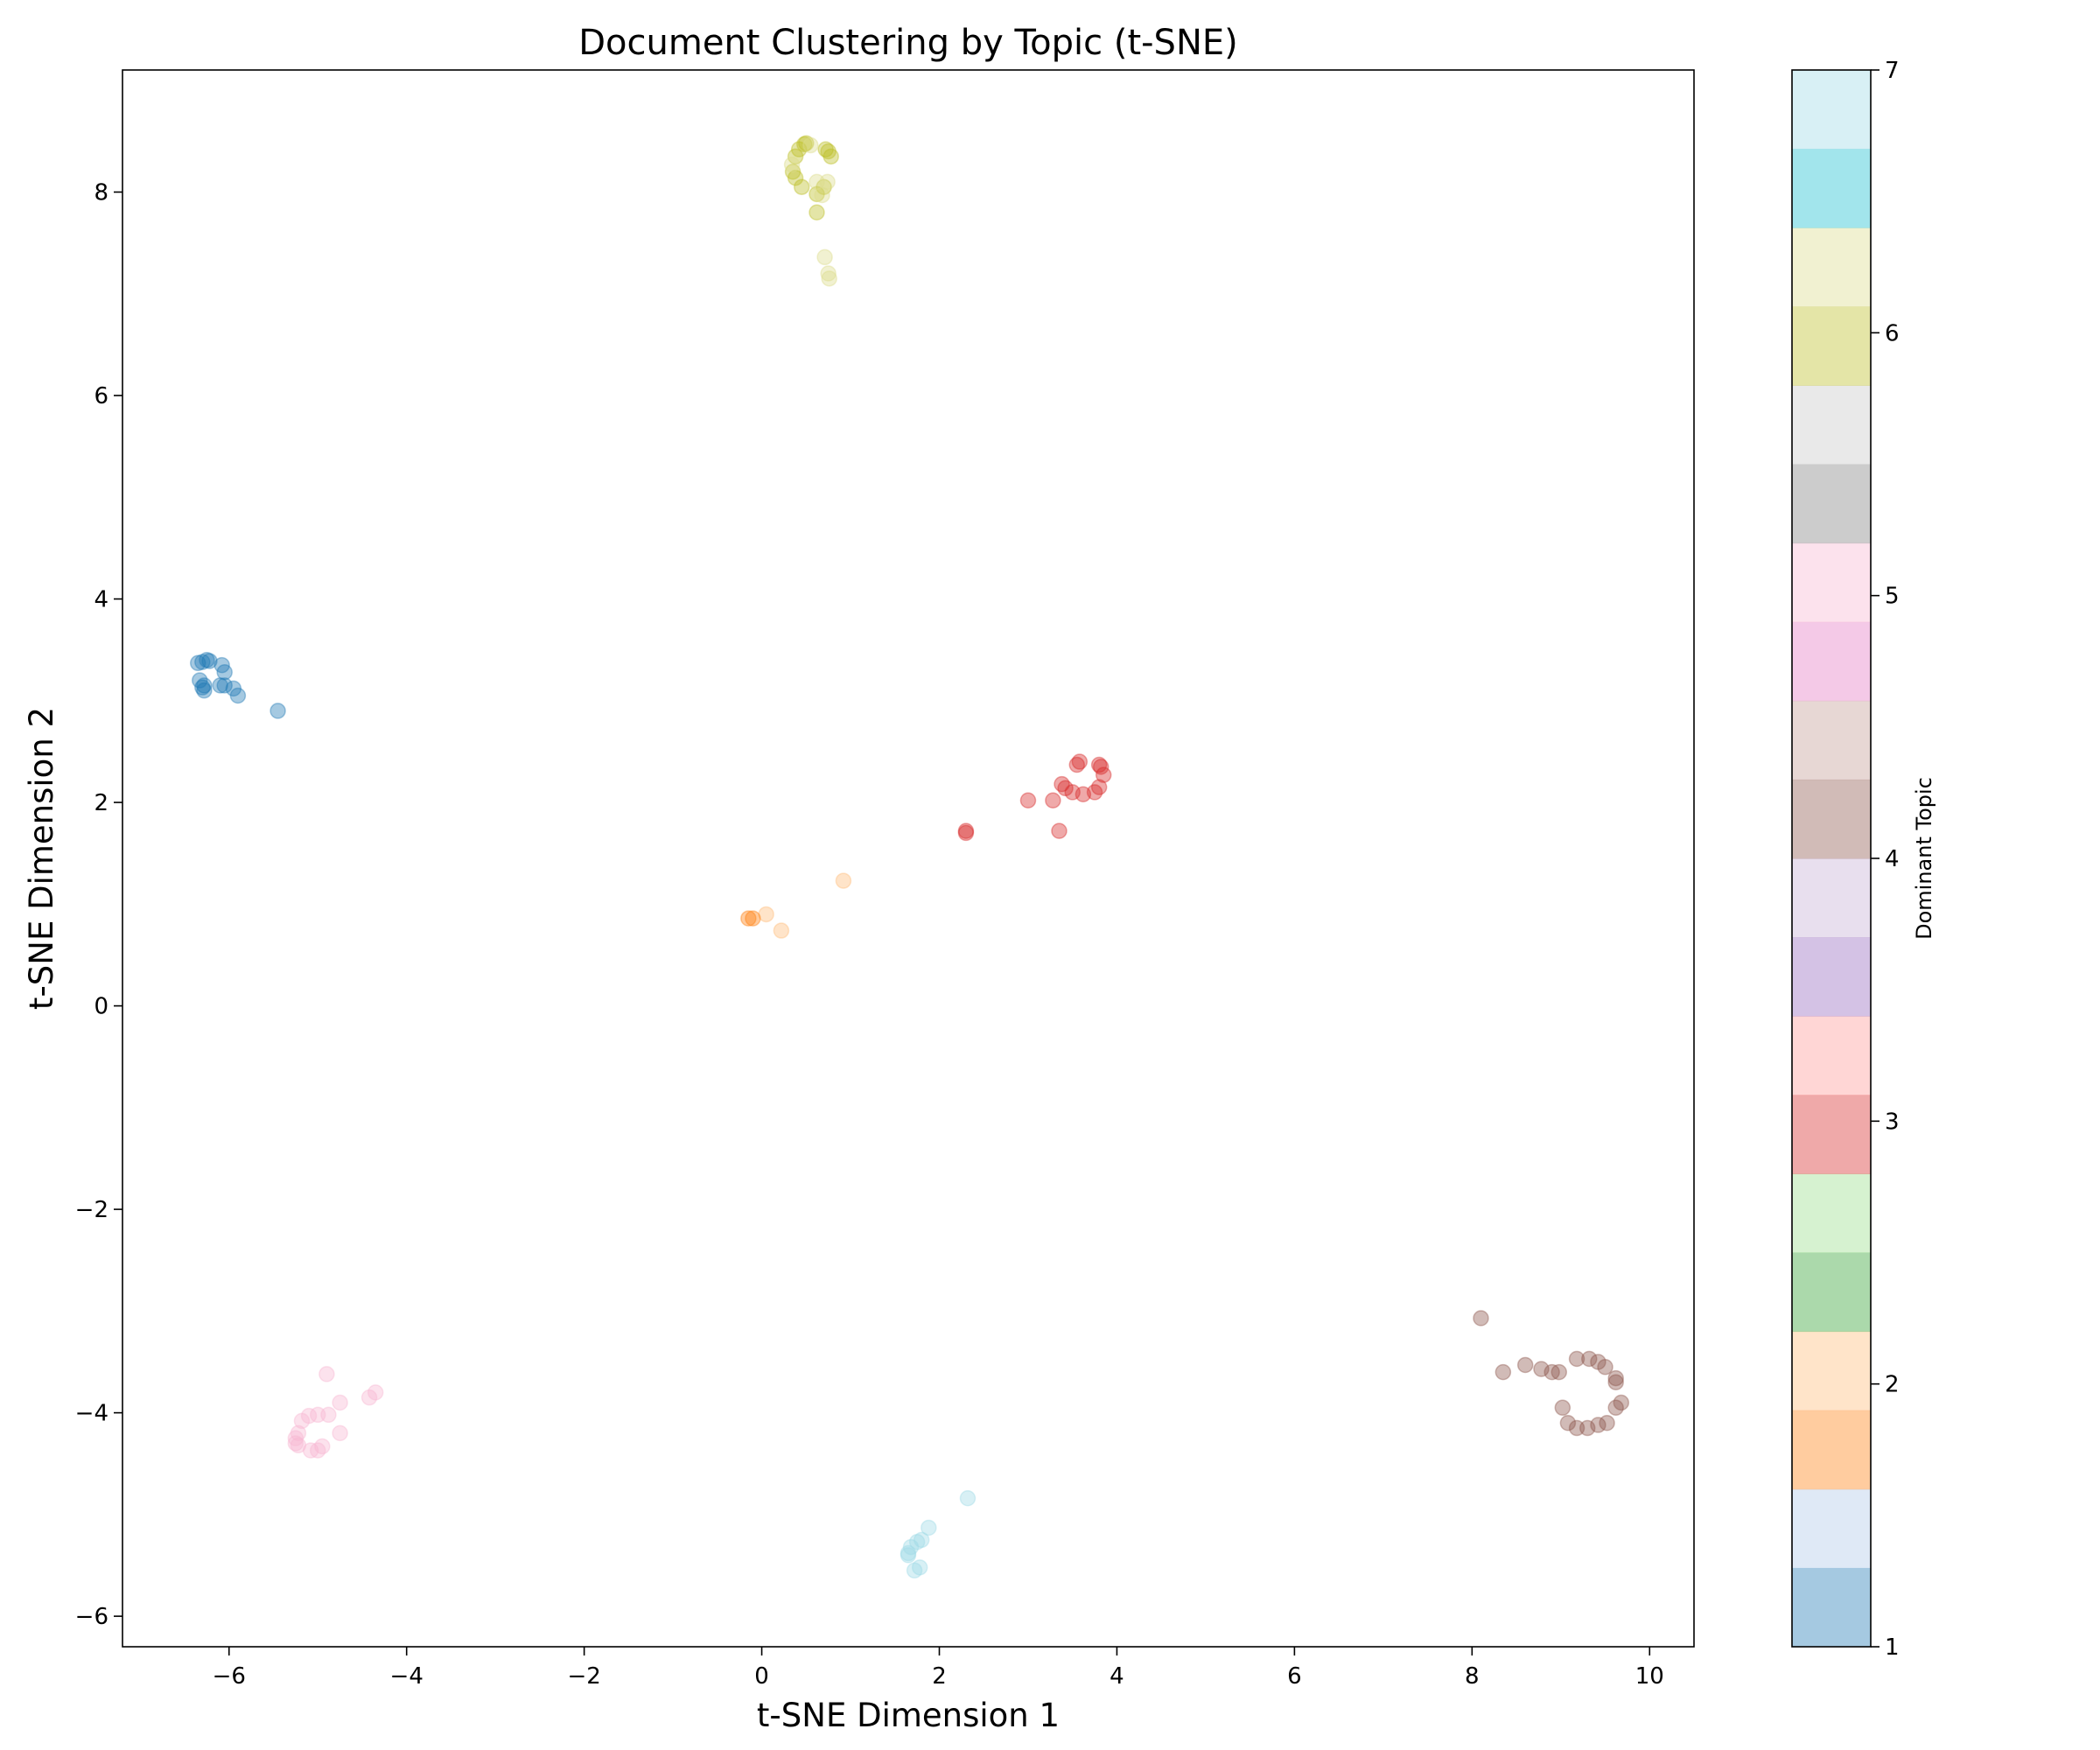 This screenshot has height=1750, width=2100. I want to click on y-tick-label: −4, so click(91, 1414).